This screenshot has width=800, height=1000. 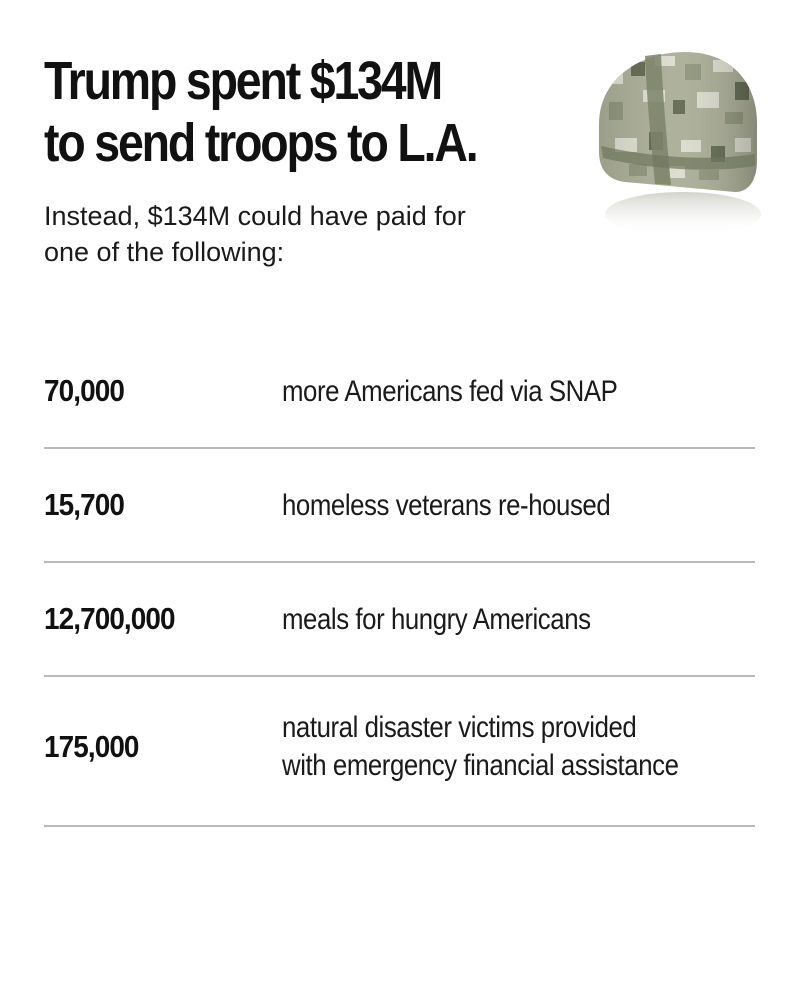 I want to click on list-item: 70,000 more Americans fed via SNAP, so click(x=399, y=392).